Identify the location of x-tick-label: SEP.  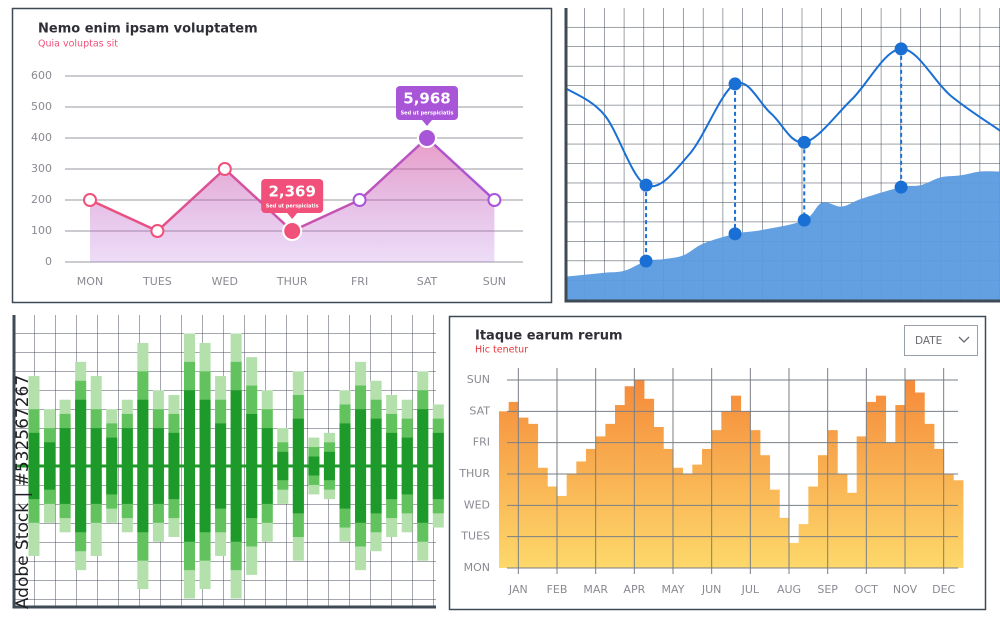
(827, 589).